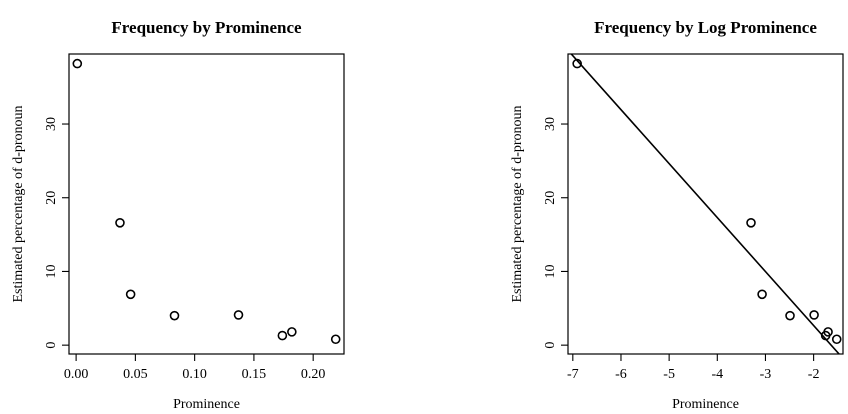 This screenshot has width=848, height=414. What do you see at coordinates (135, 374) in the screenshot?
I see `left-x-tick-label: 0.05` at bounding box center [135, 374].